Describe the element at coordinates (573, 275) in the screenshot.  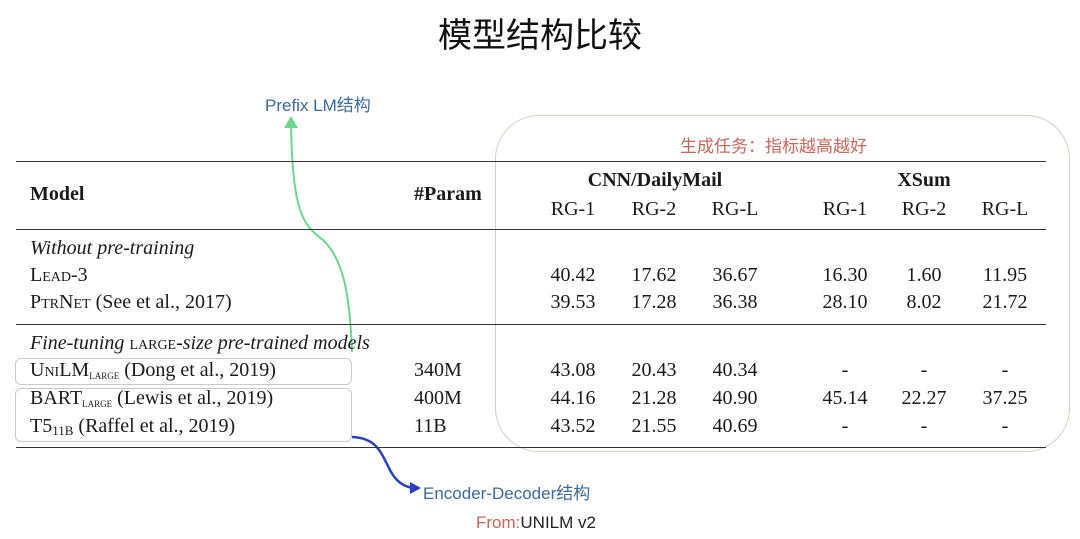
I see `score-cell: 40.42` at that location.